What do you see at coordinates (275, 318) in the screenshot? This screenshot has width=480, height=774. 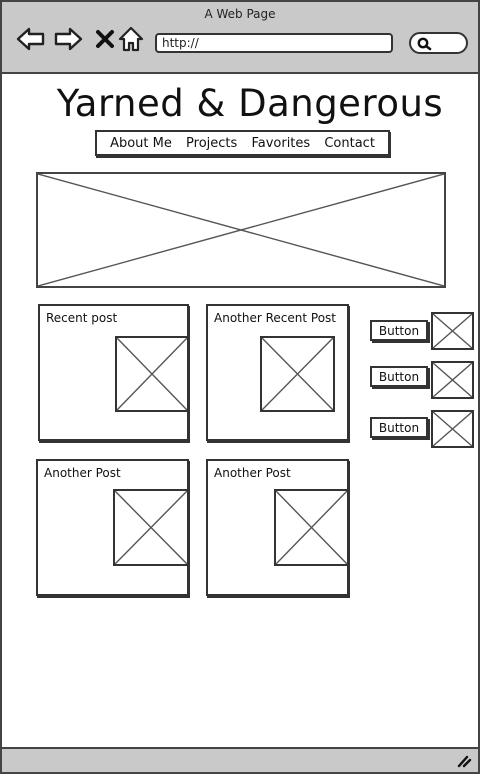 I see `post-title: Another Recent Post` at bounding box center [275, 318].